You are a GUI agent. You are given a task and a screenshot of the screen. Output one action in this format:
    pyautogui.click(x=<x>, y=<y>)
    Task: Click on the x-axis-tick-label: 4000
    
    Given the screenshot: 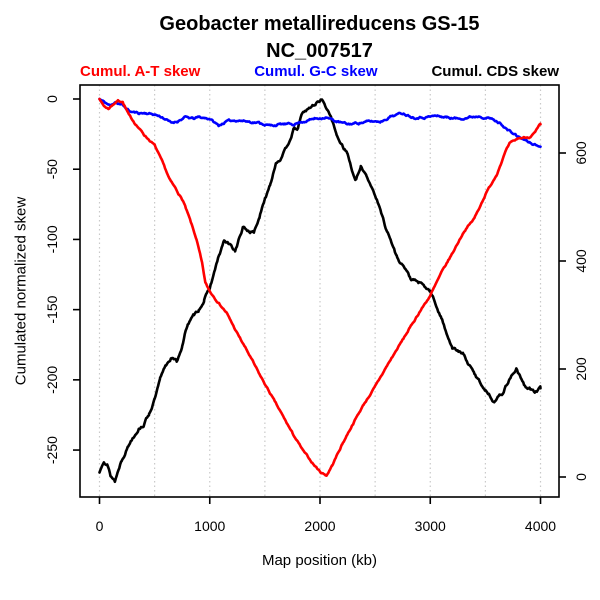 What is the action you would take?
    pyautogui.click(x=540, y=526)
    